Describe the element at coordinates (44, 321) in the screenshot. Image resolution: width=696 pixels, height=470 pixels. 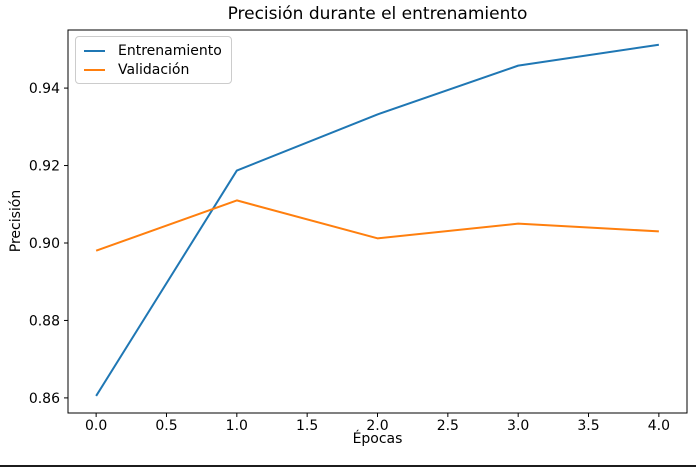
I see `y-tick-label: 0.88` at that location.